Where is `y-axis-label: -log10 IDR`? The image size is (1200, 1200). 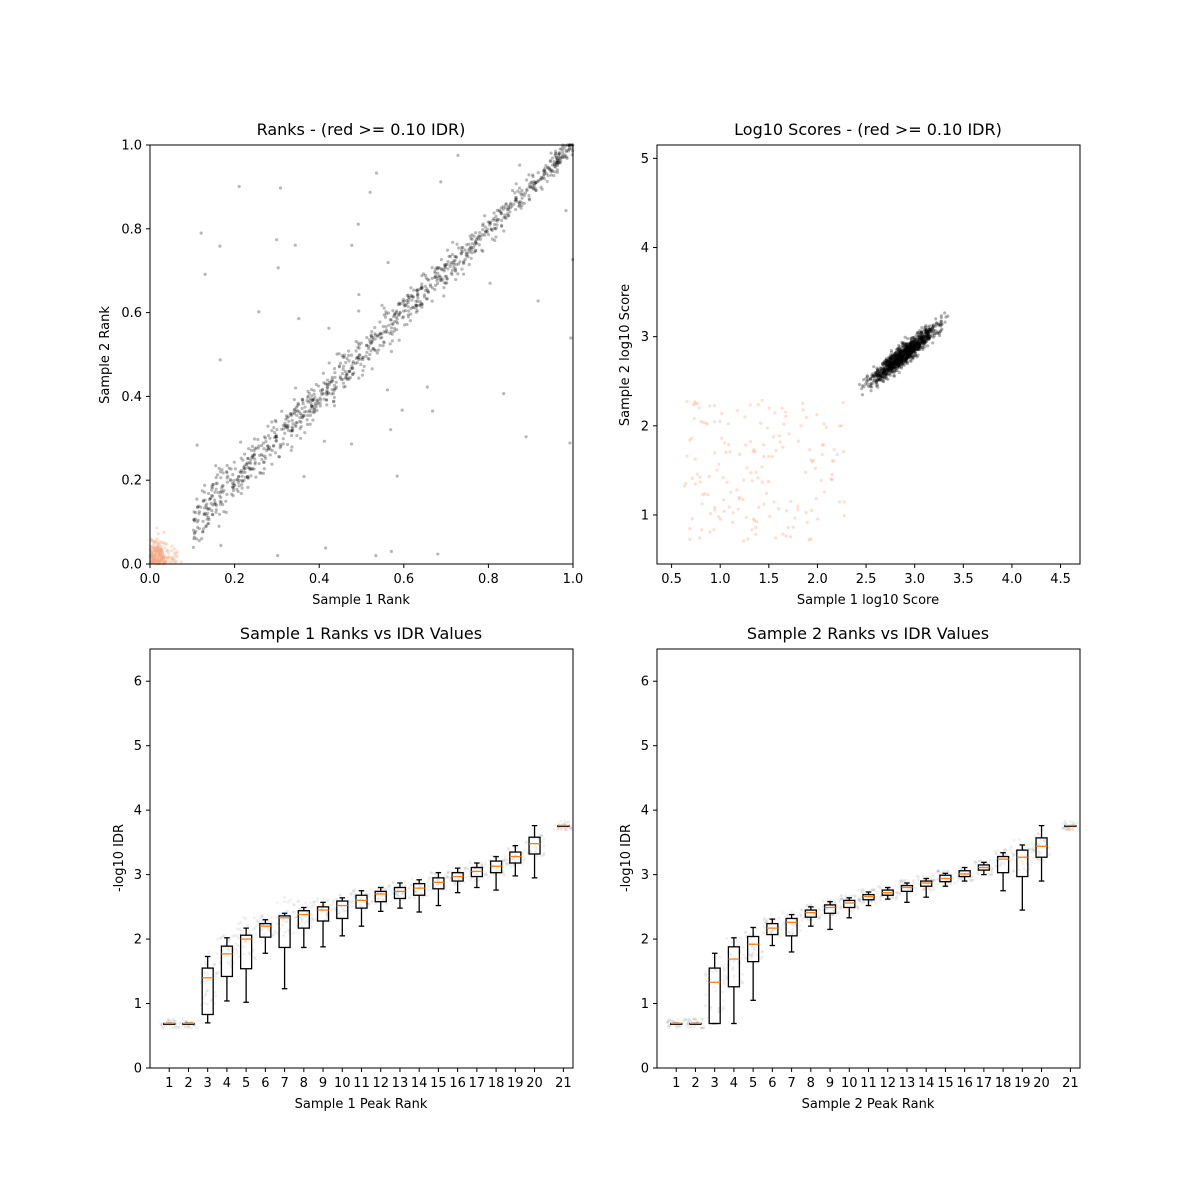 y-axis-label: -log10 IDR is located at coordinates (626, 858).